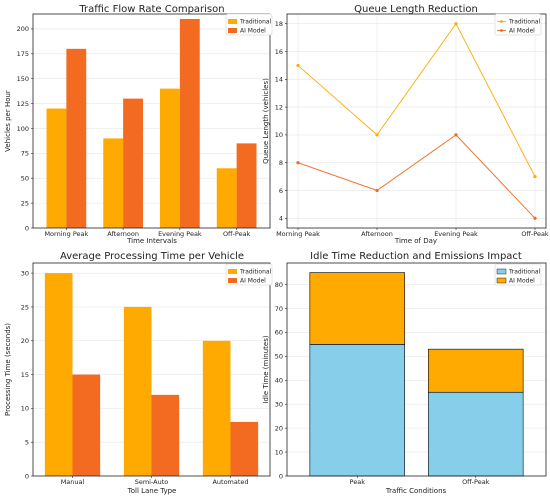  What do you see at coordinates (151, 241) in the screenshot?
I see `x-axis-label: Time Intervals` at bounding box center [151, 241].